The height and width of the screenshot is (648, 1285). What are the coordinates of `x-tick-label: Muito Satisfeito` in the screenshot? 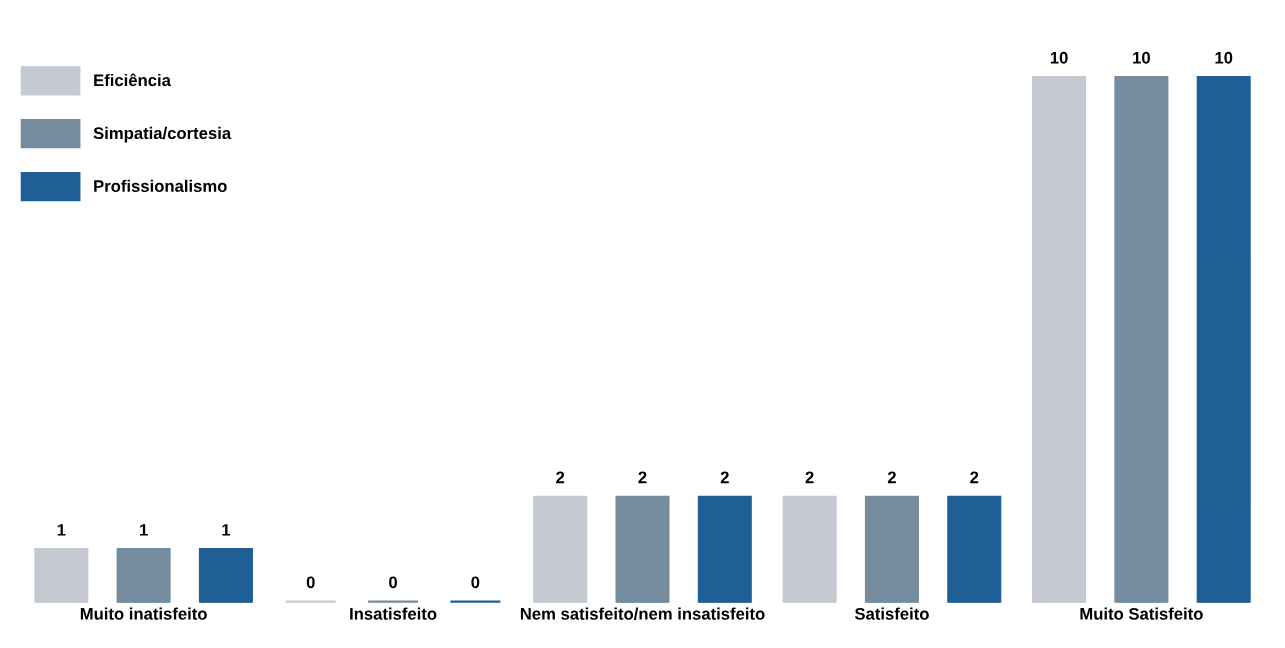 It's located at (1141, 613).